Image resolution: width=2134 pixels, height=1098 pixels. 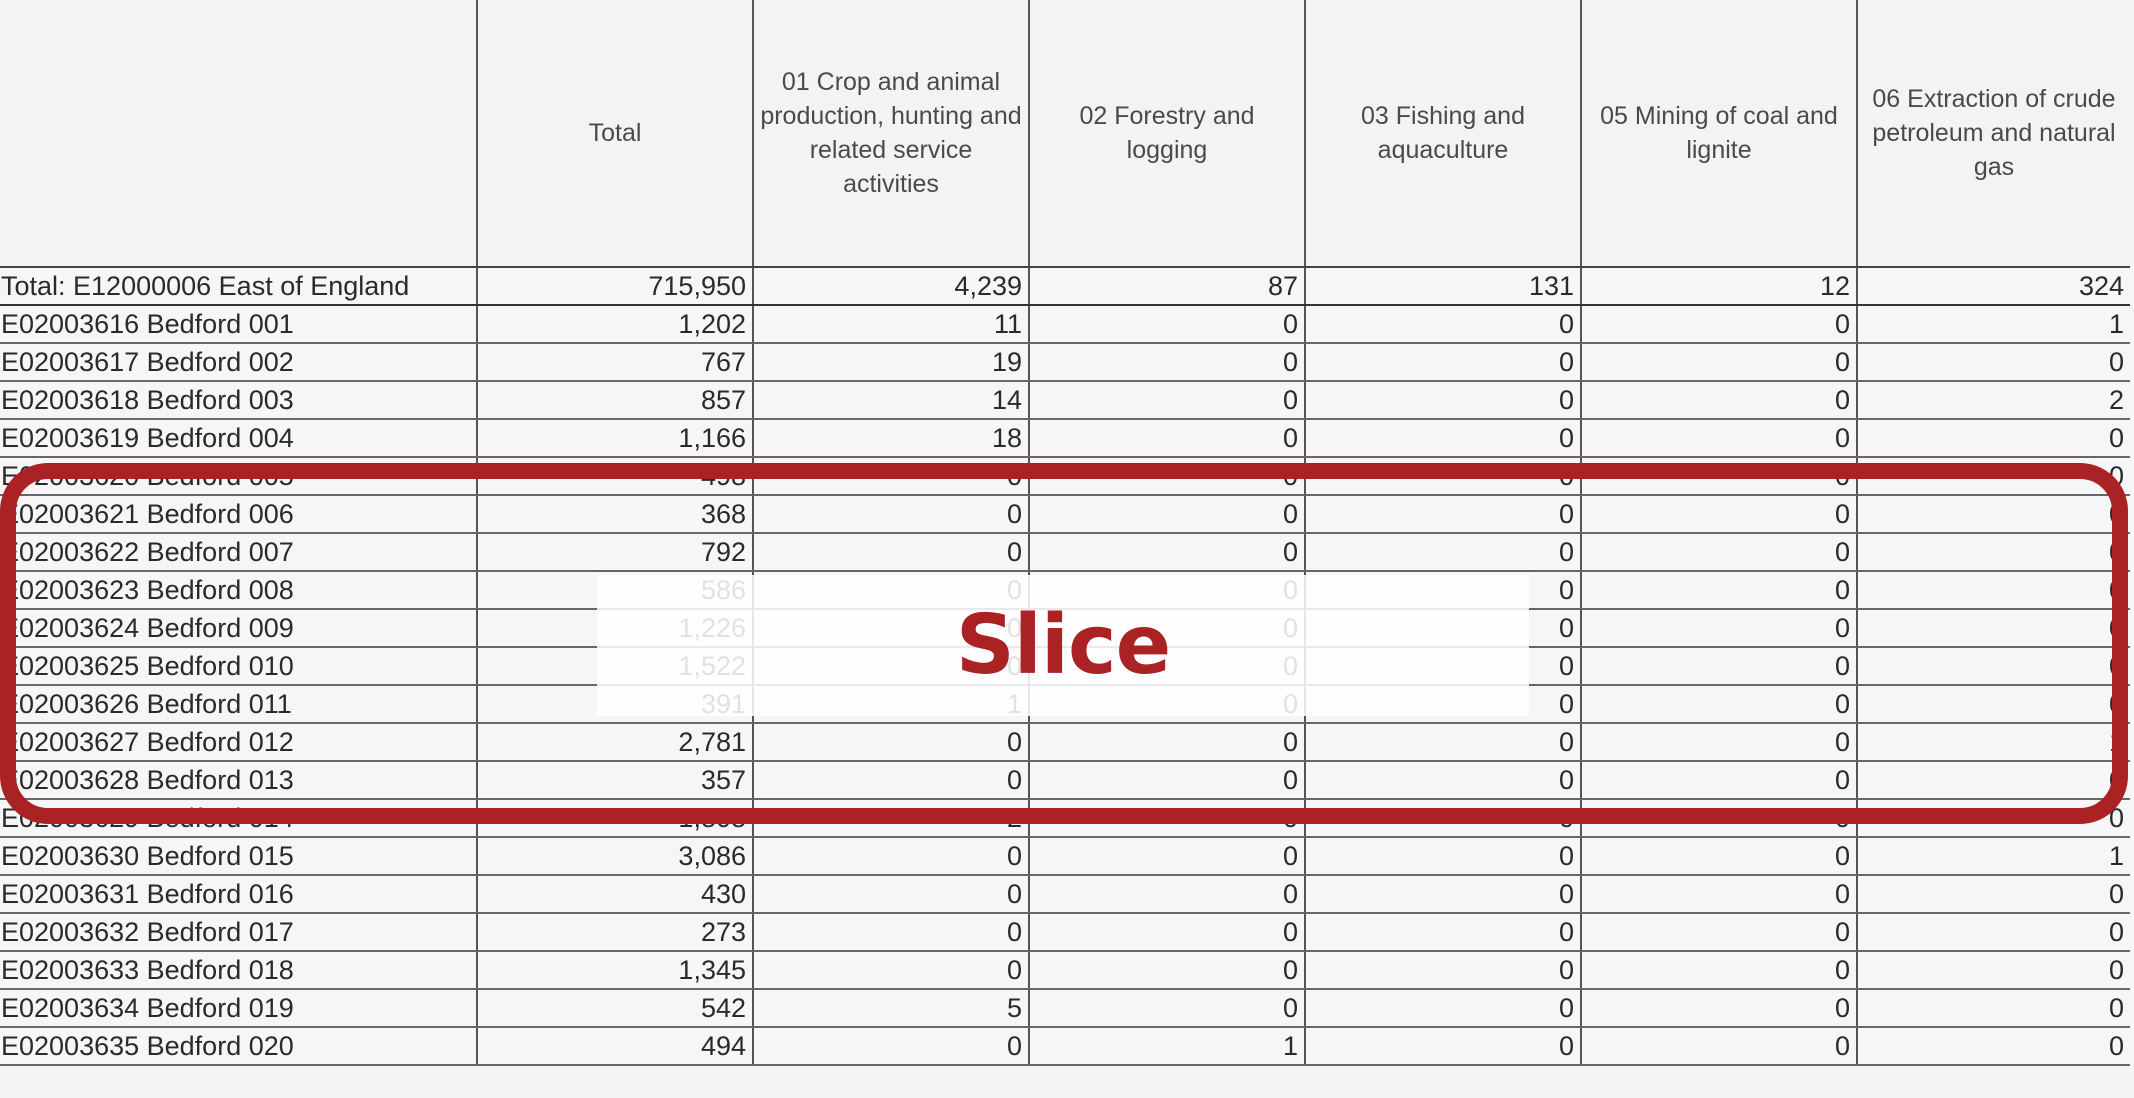 I want to click on header-total: Total, so click(x=614, y=134).